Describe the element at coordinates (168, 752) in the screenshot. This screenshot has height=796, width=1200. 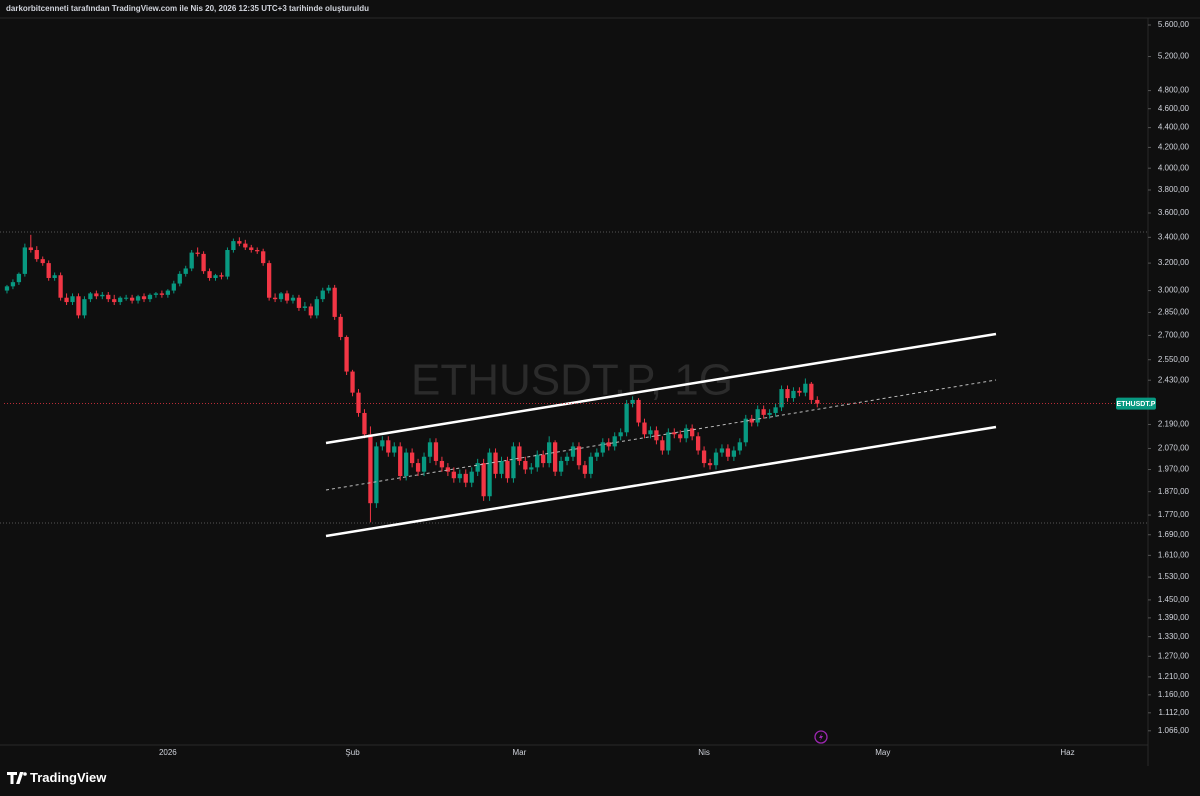
I see `x-tick-label: 2026` at that location.